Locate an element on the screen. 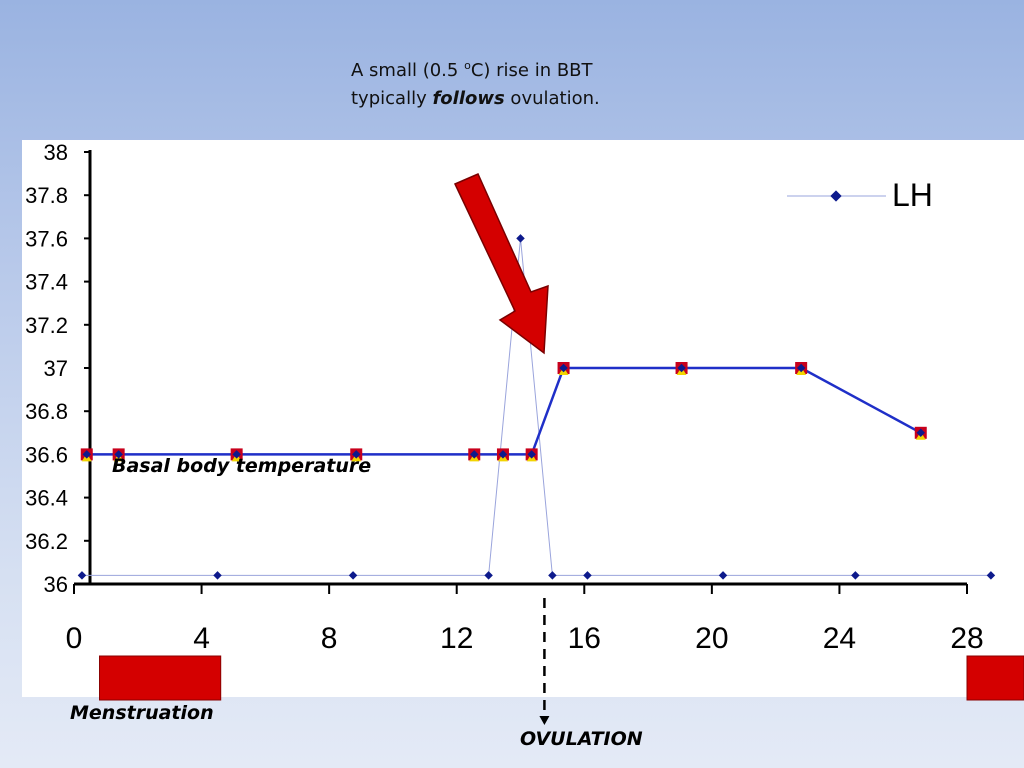 This screenshot has width=1024, height=768. legend-marker is located at coordinates (836, 196).